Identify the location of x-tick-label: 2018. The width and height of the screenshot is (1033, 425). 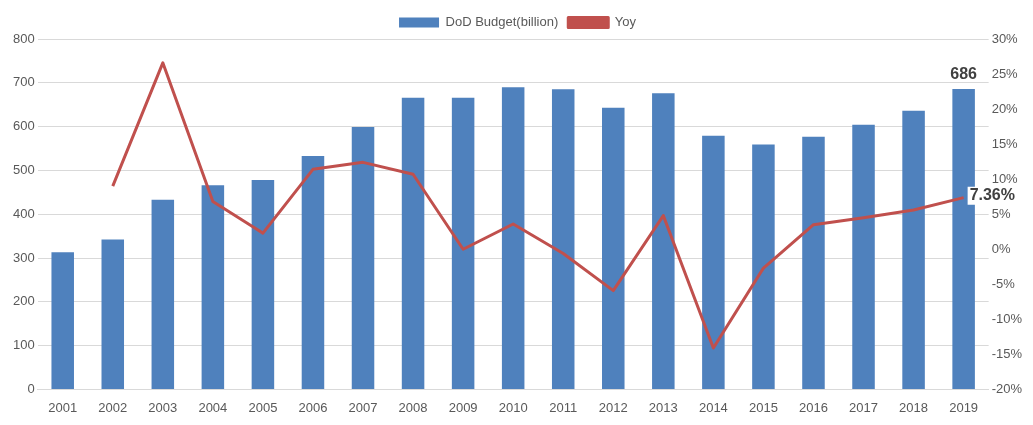
(914, 407).